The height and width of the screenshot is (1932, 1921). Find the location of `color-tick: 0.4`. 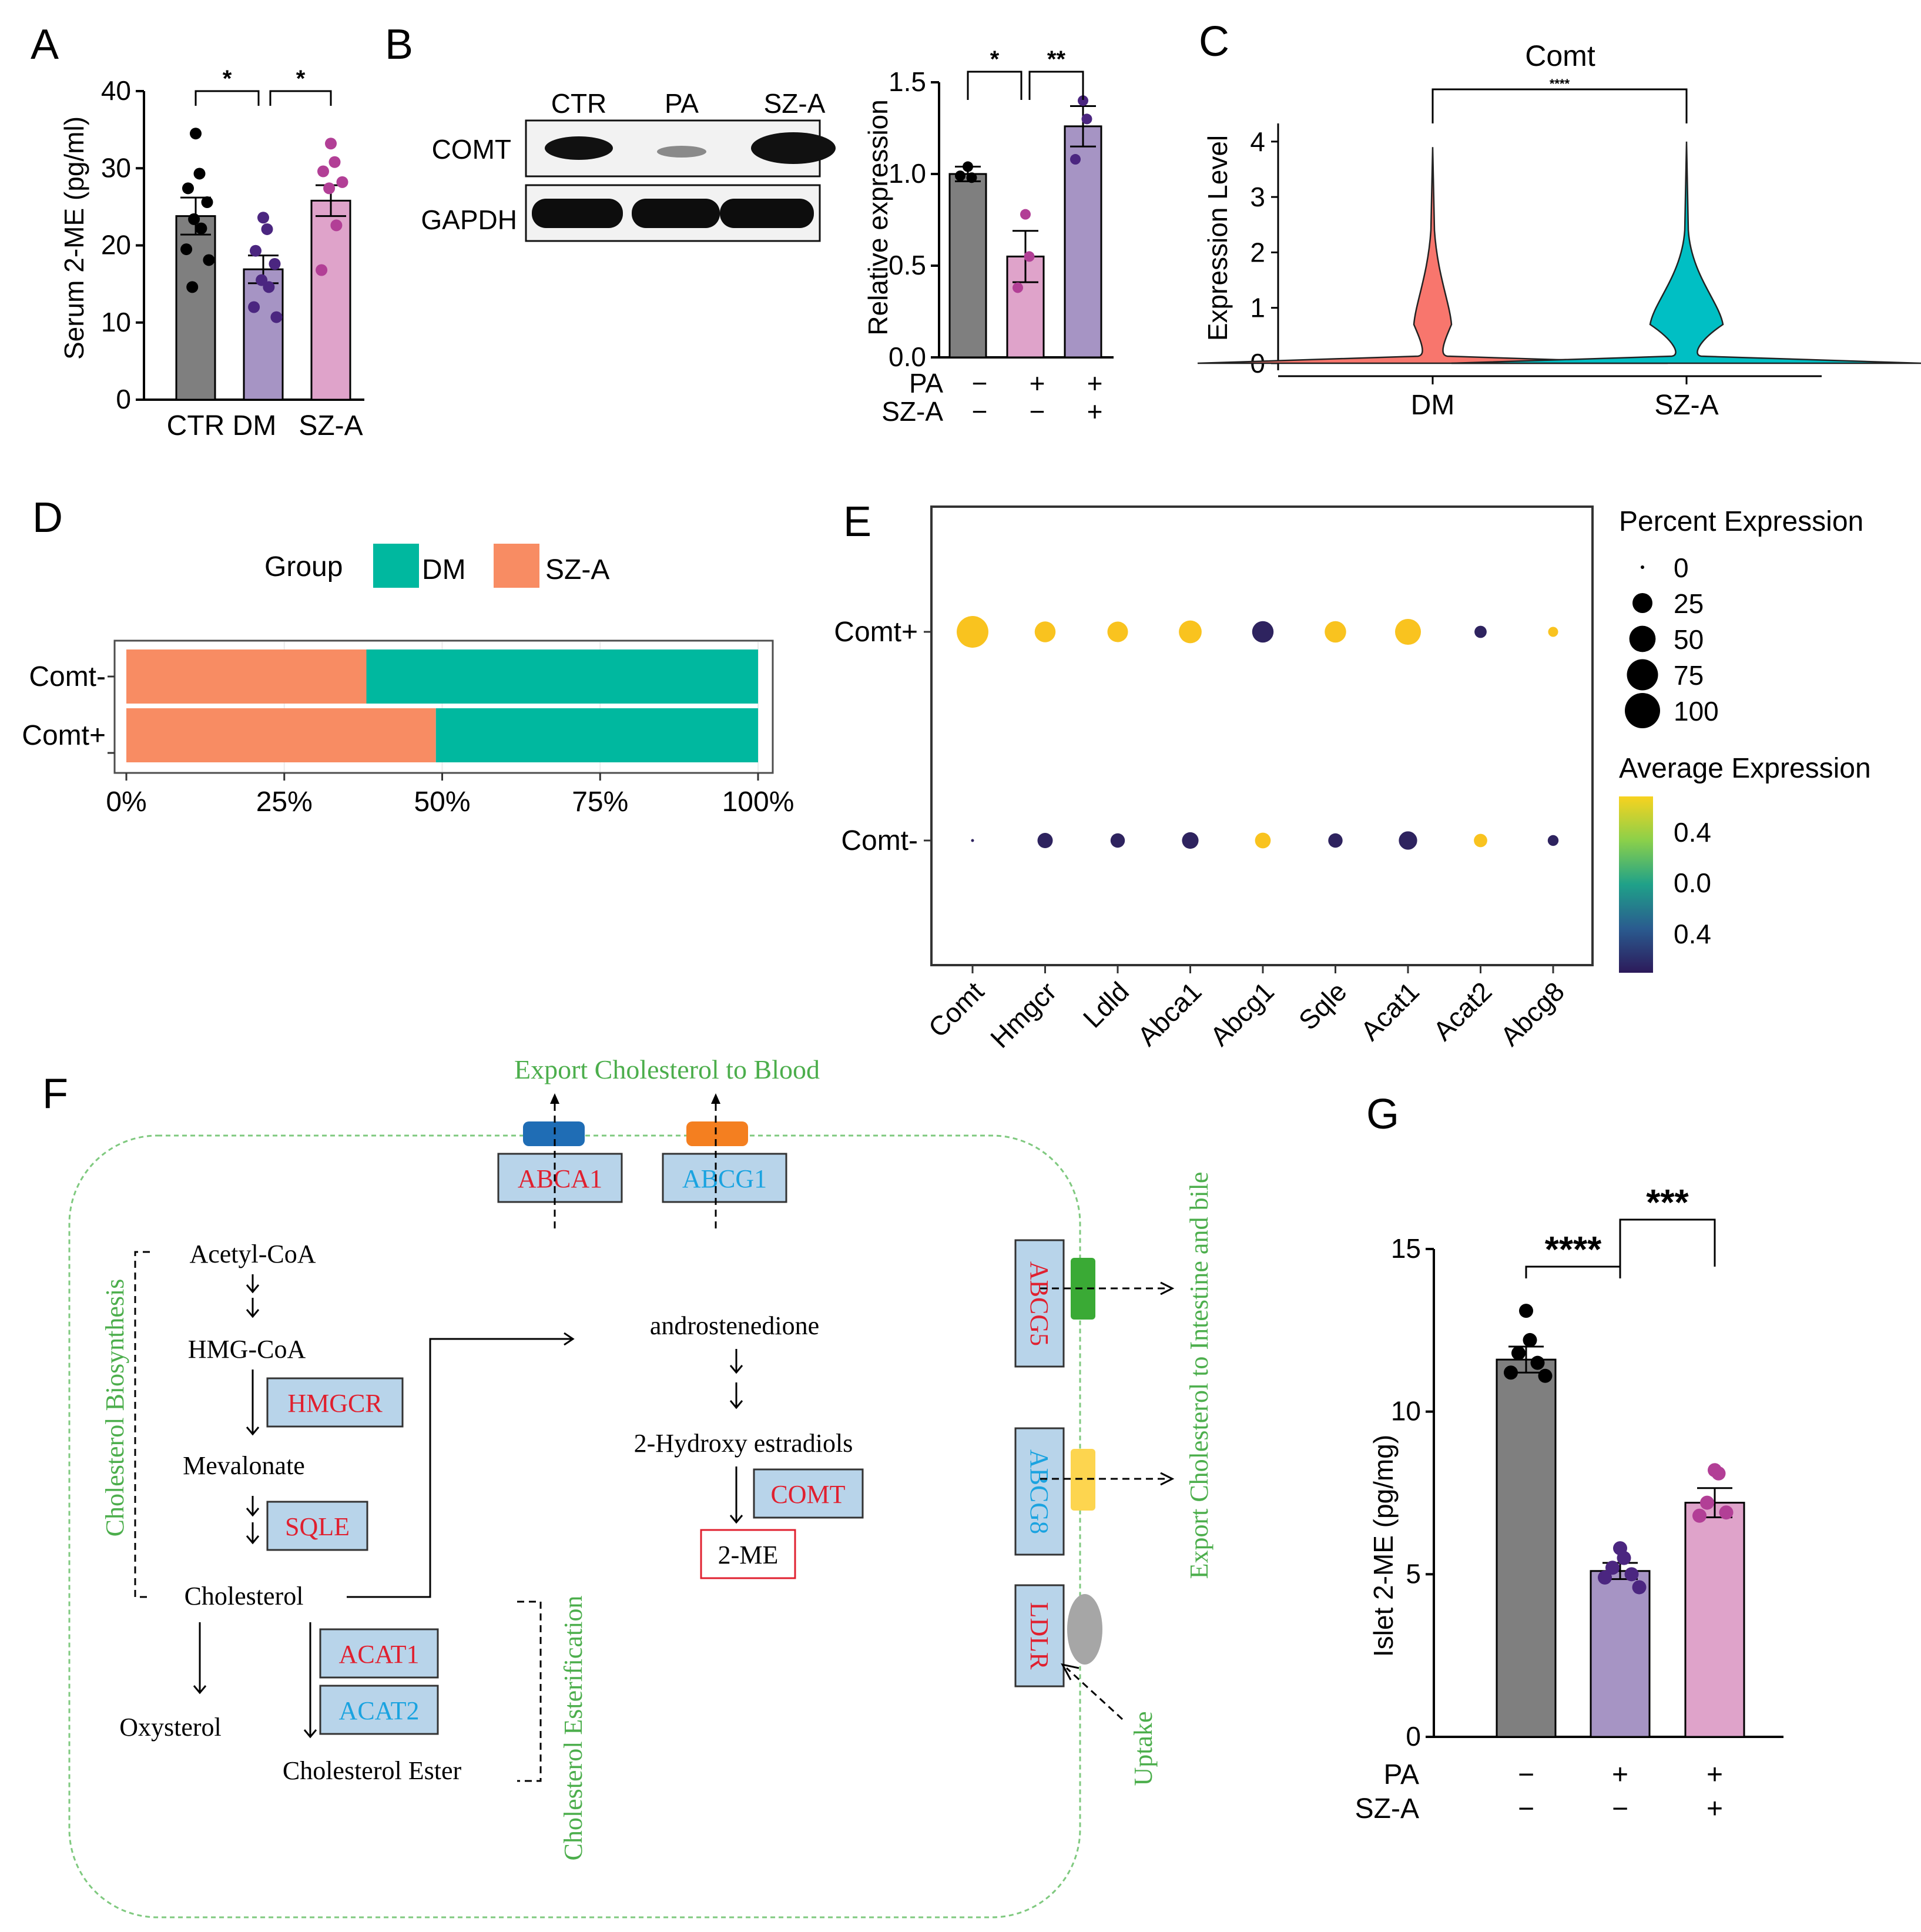

color-tick: 0.4 is located at coordinates (1693, 934).